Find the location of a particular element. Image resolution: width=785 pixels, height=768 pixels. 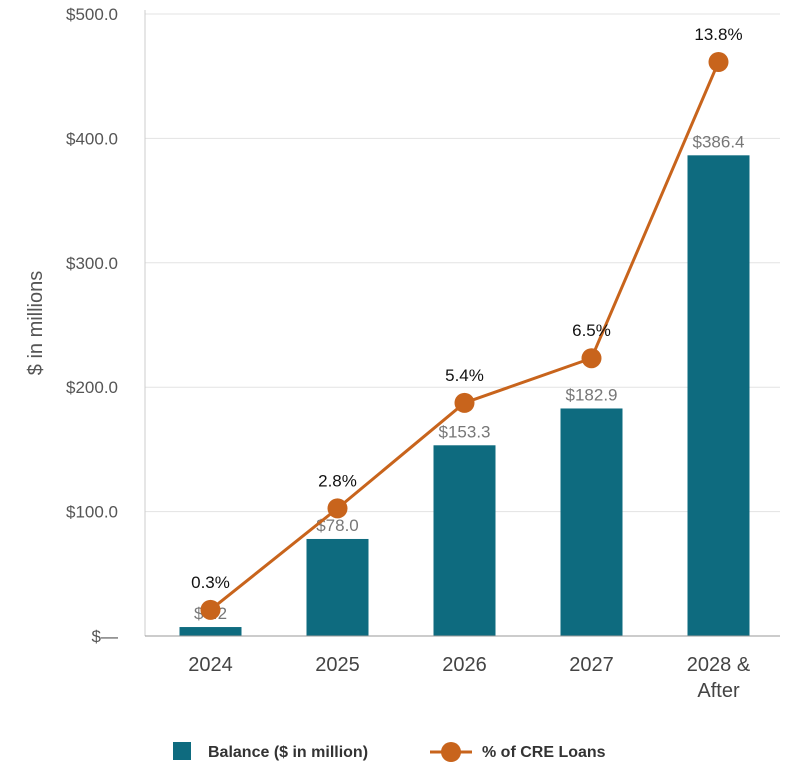

pct-value-label: 13.8% is located at coordinates (718, 34).